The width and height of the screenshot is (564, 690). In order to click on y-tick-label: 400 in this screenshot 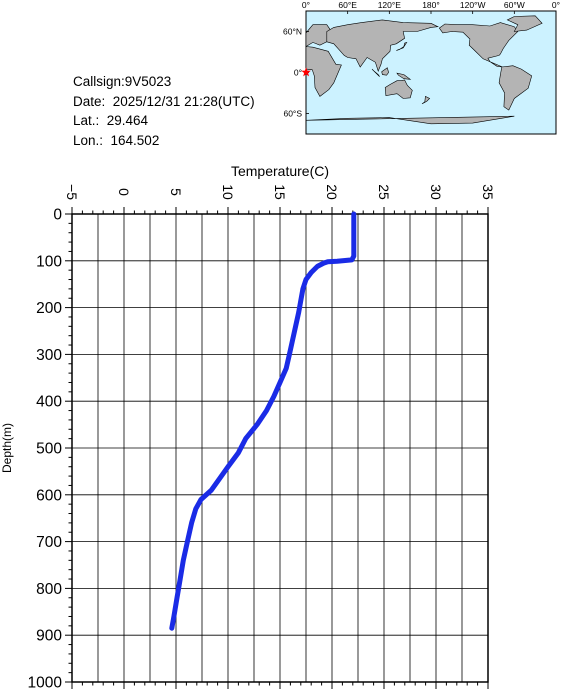, I will do `click(49, 402)`.